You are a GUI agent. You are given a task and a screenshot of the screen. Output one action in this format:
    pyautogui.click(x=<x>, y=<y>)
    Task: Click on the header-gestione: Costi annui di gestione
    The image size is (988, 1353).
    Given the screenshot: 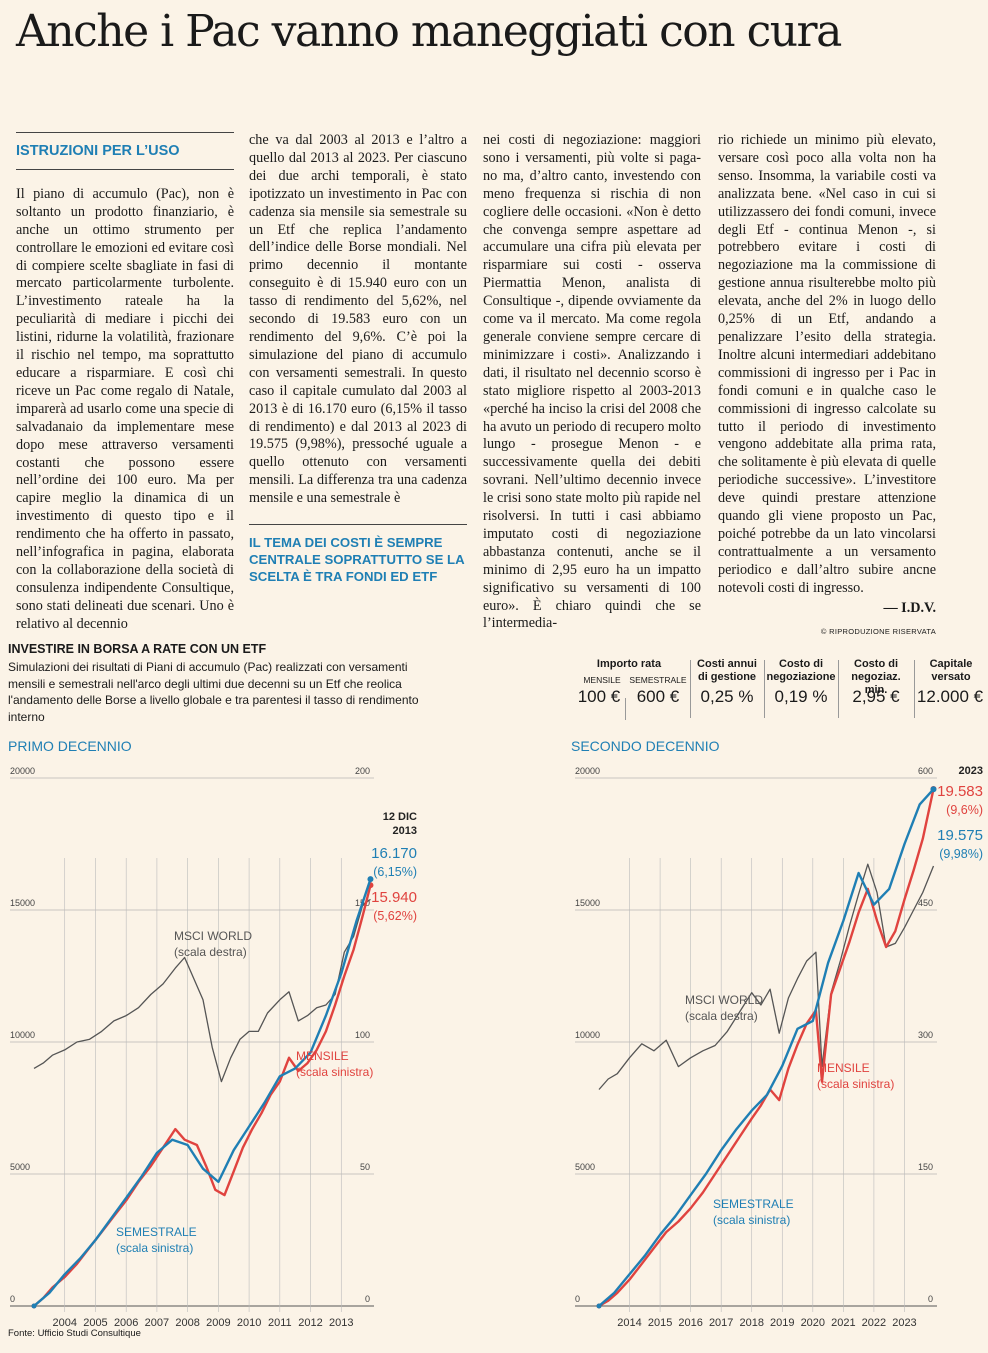 What is the action you would take?
    pyautogui.click(x=727, y=670)
    